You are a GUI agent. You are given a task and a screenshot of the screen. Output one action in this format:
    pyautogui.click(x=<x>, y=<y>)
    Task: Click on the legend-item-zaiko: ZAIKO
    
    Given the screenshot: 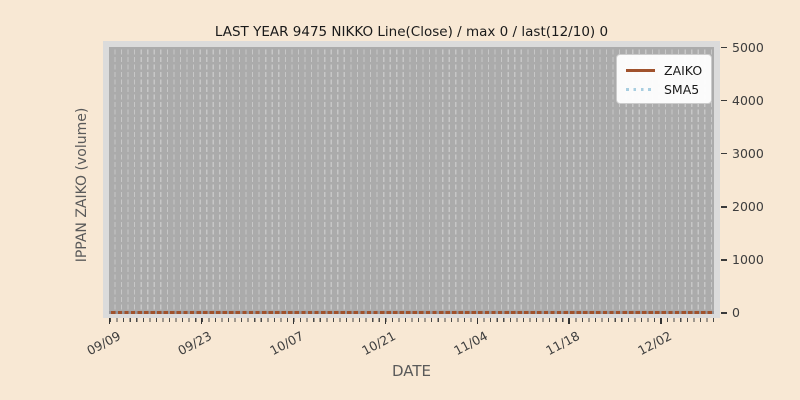 What is the action you would take?
    pyautogui.click(x=664, y=70)
    